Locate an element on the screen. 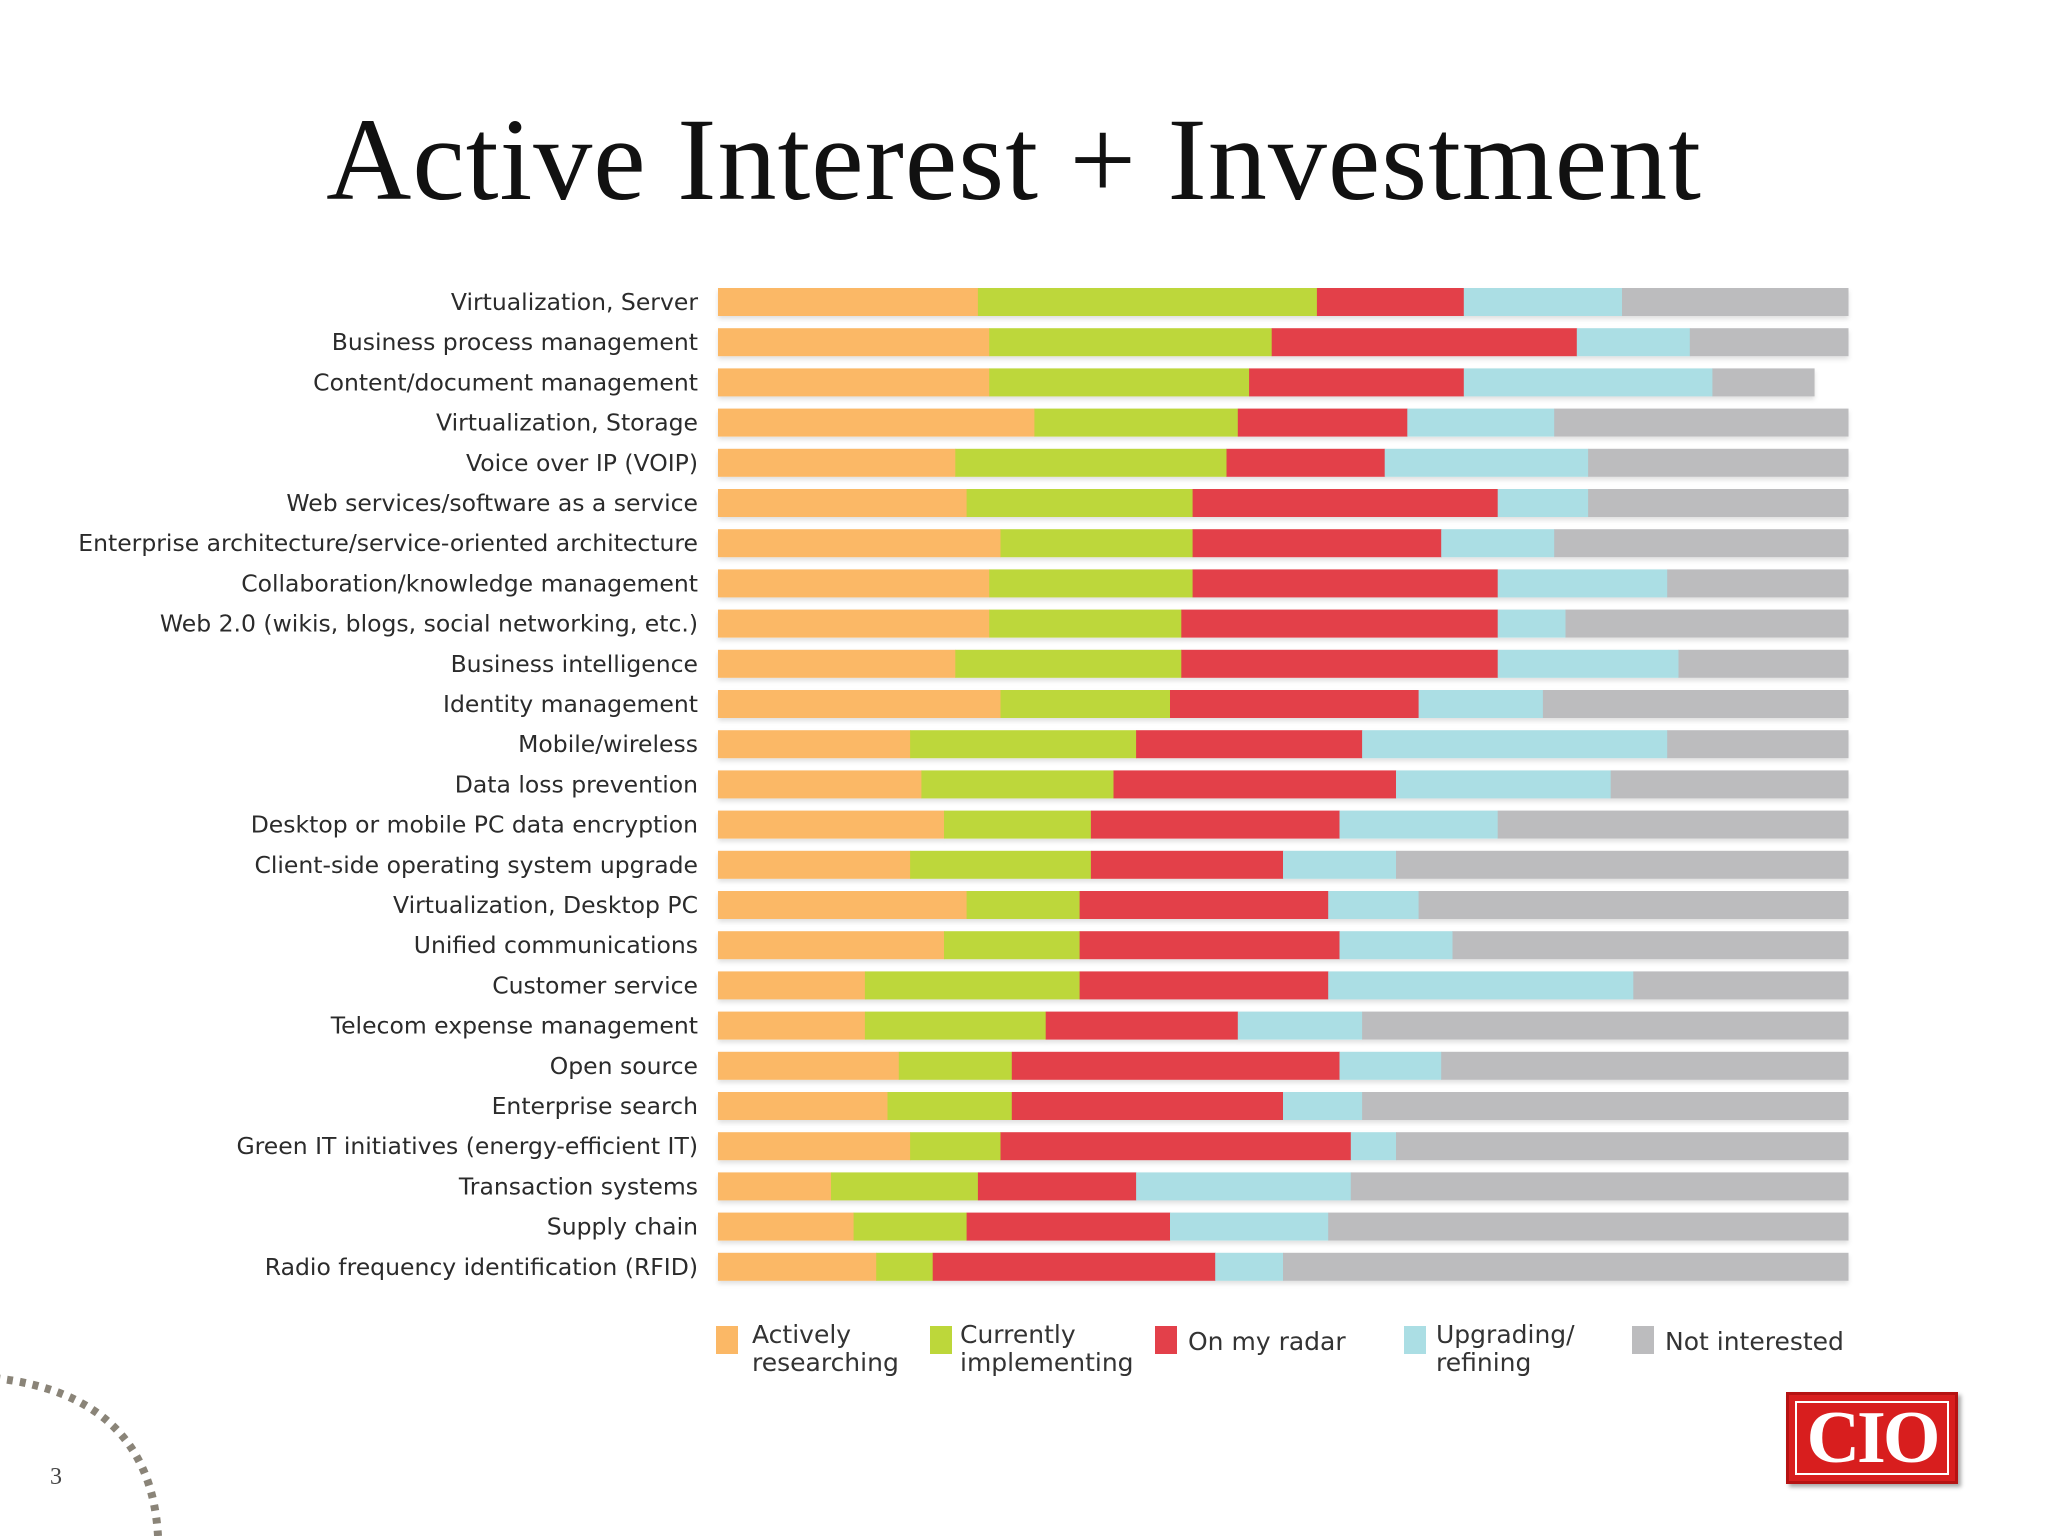 This screenshot has width=2048, height=1536. bar-row-web-2-0-wikis-blogs-social-networking-etc is located at coordinates (1283, 623).